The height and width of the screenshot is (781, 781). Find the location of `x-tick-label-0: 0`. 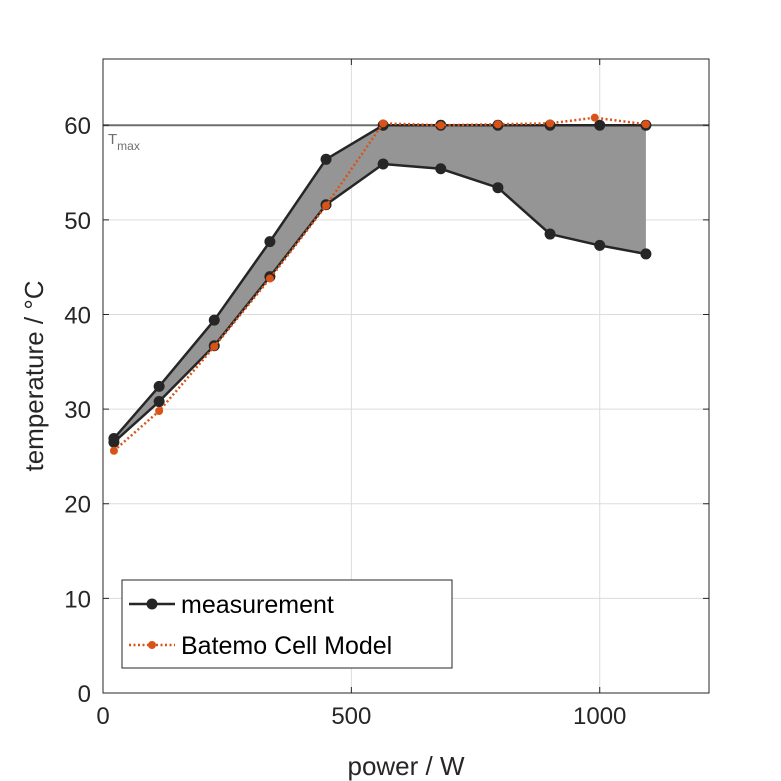

x-tick-label-0: 0 is located at coordinates (102, 716).